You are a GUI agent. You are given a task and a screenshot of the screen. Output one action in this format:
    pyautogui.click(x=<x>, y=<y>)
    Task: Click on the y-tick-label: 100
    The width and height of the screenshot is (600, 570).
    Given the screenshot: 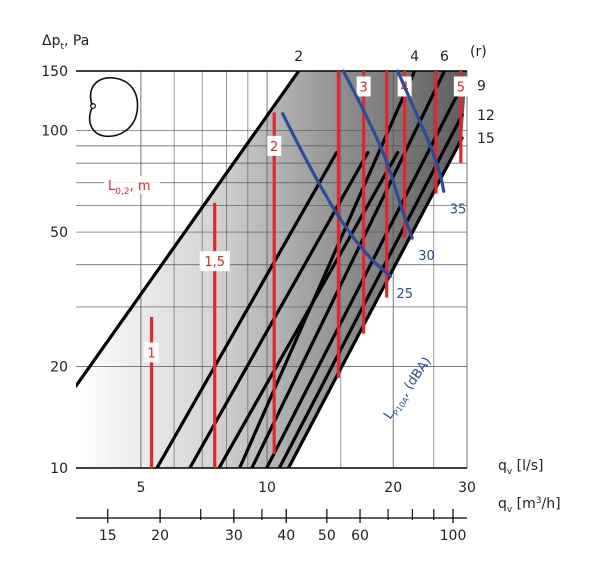 What is the action you would take?
    pyautogui.click(x=54, y=131)
    